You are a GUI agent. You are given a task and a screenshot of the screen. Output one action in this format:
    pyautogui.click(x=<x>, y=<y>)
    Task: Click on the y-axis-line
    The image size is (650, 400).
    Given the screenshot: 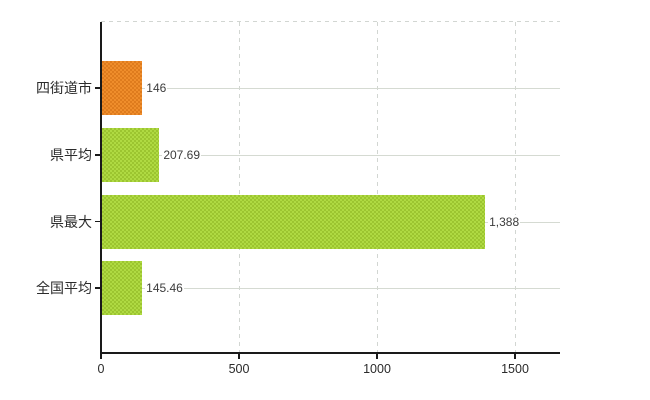 What is the action you would take?
    pyautogui.click(x=101, y=187)
    